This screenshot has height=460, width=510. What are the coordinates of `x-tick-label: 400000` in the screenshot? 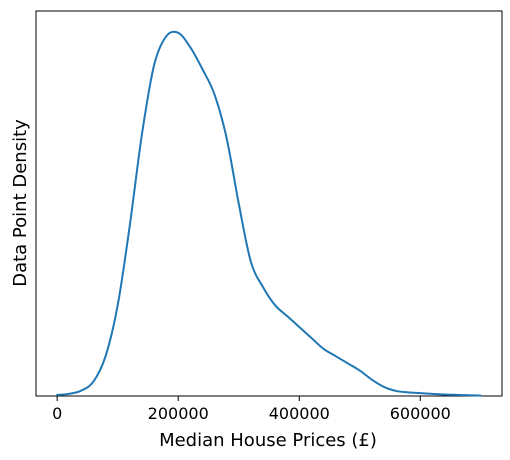 It's located at (299, 413).